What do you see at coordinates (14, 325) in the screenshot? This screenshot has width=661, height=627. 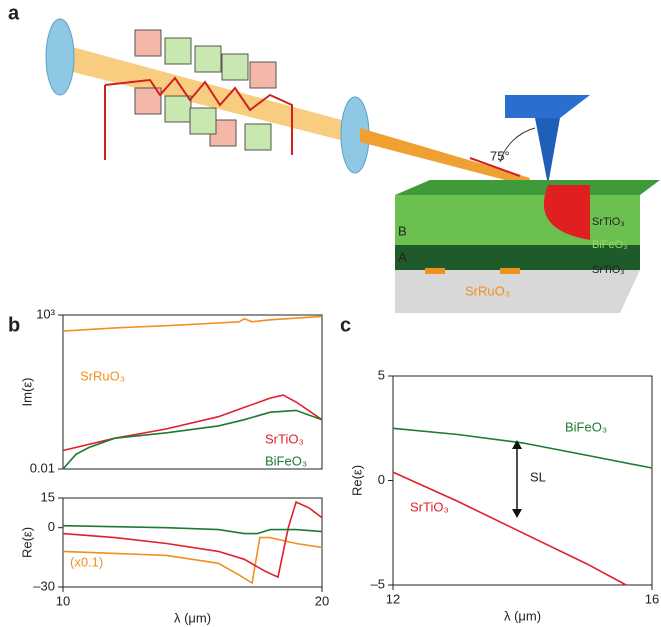 I see `panel-label: b` at bounding box center [14, 325].